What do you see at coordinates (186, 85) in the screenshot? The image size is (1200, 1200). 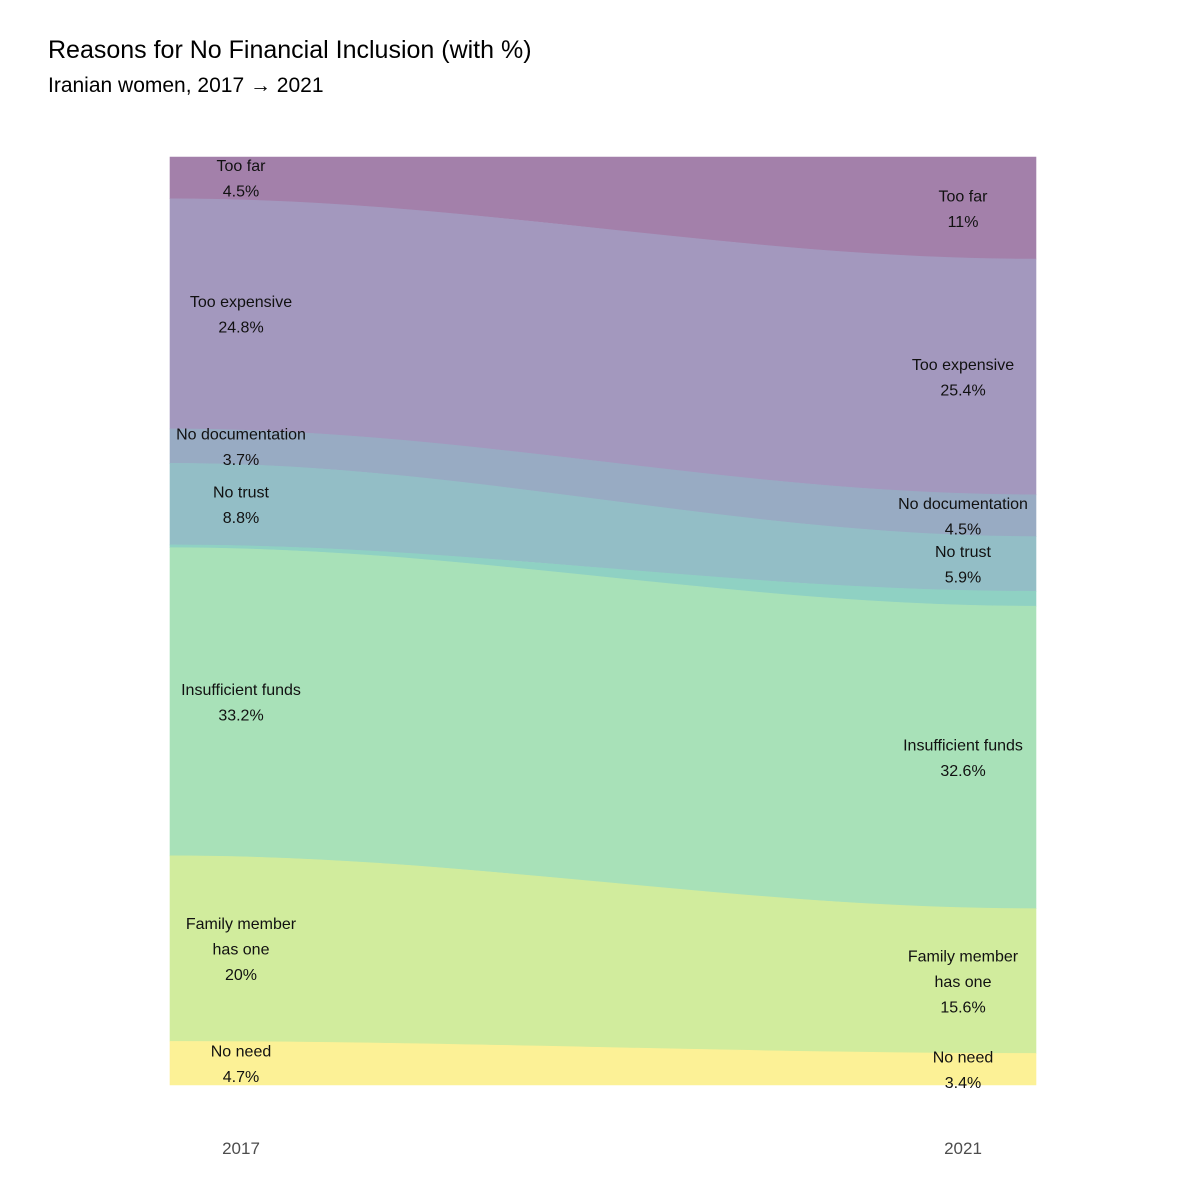 I see `chart-subtitle: Iranian women, 2017 → 2021` at bounding box center [186, 85].